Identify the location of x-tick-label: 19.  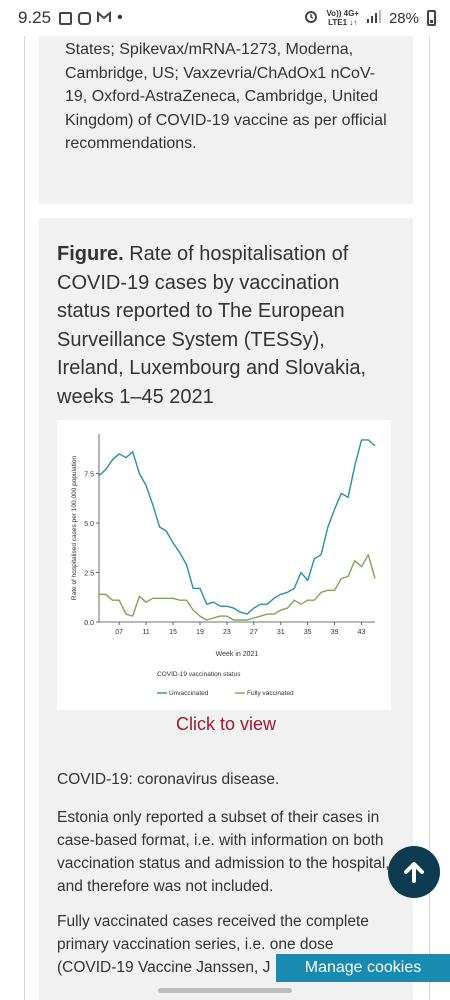
(200, 632).